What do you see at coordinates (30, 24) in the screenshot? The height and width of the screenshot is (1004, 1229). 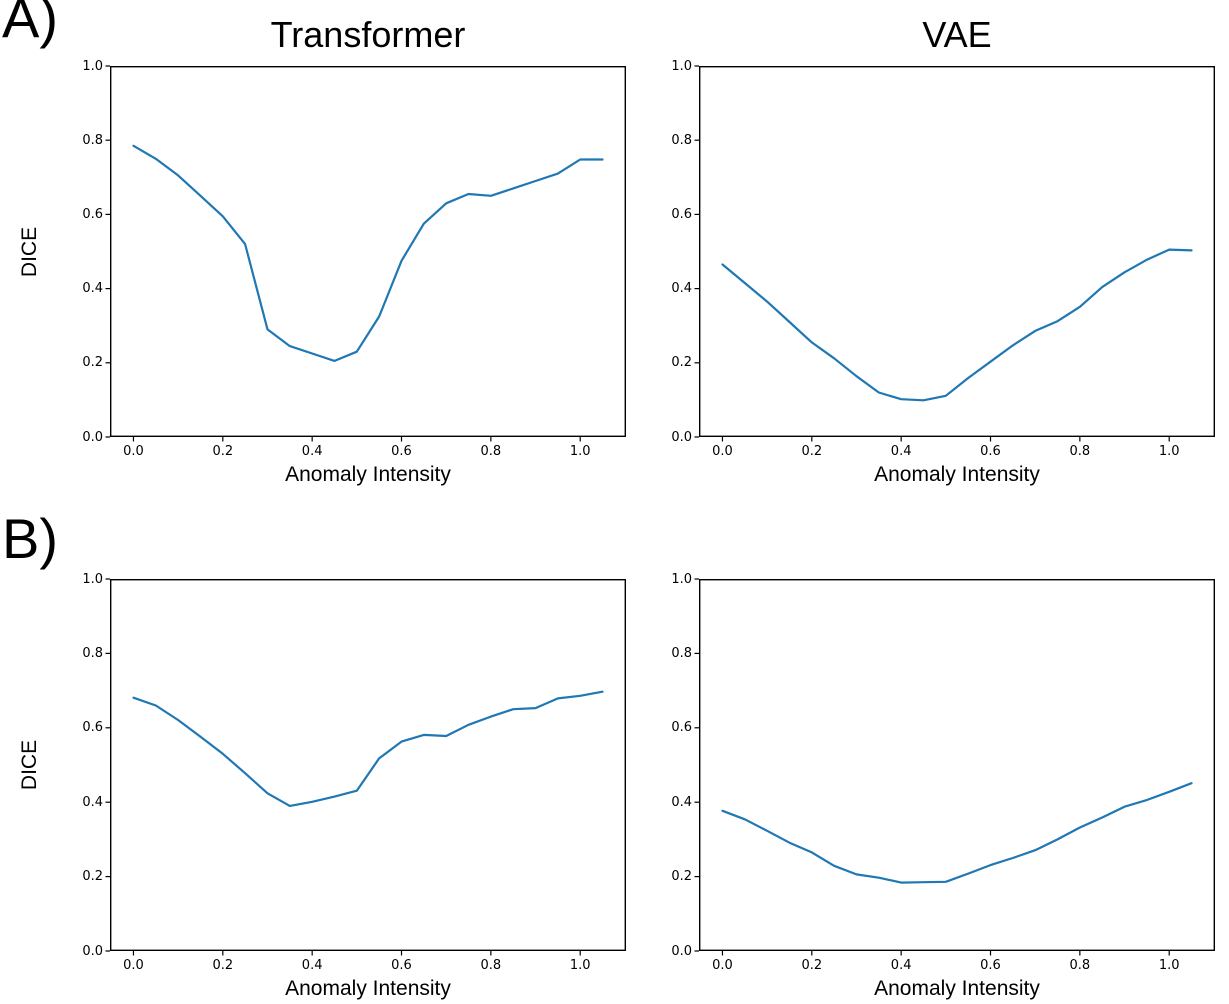 I see `panel-label-a: A)` at bounding box center [30, 24].